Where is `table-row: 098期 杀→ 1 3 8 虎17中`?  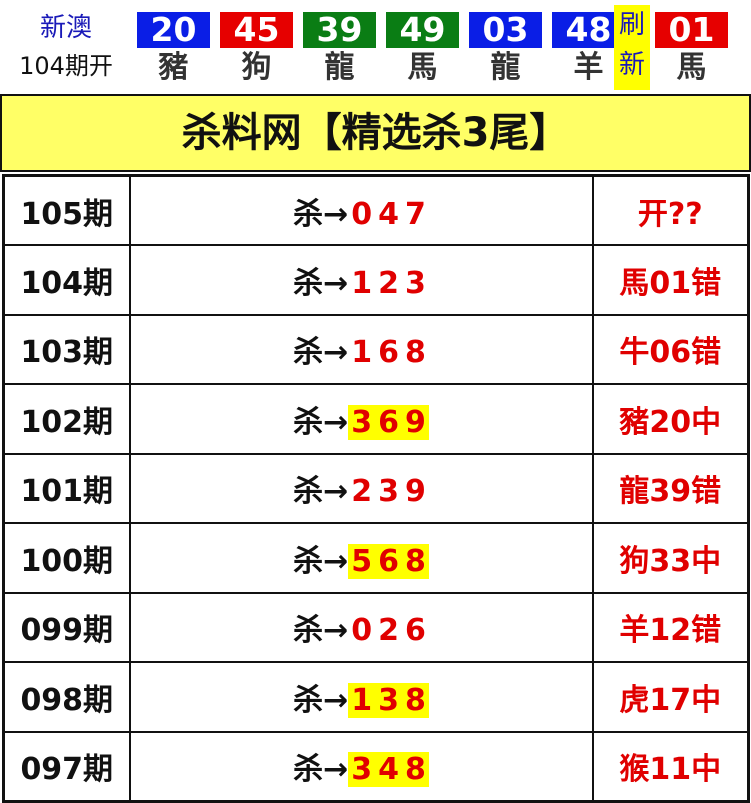
table-row: 098期 杀→ 1 3 8 虎17中 is located at coordinates (376, 697).